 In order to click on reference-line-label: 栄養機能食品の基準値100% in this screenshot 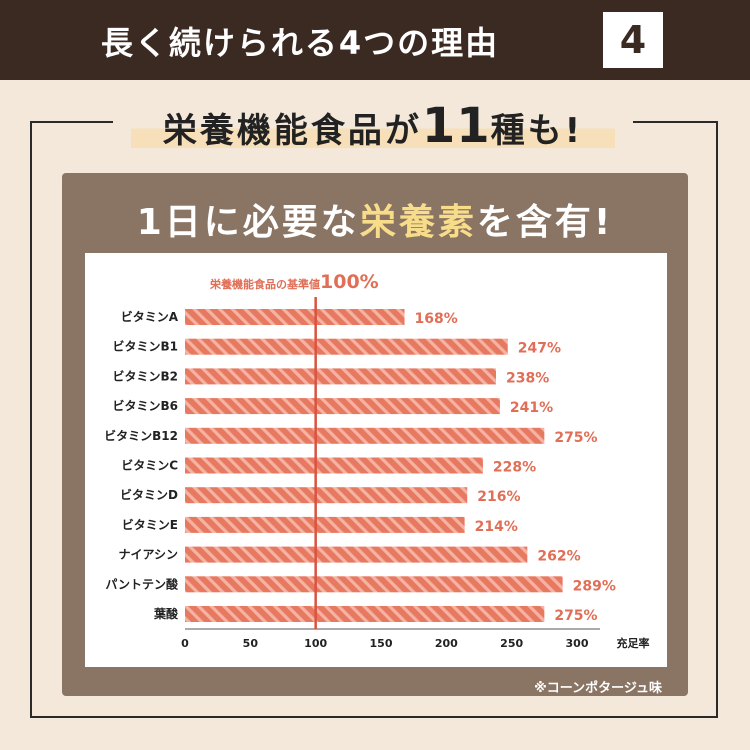, I will do `click(294, 282)`.